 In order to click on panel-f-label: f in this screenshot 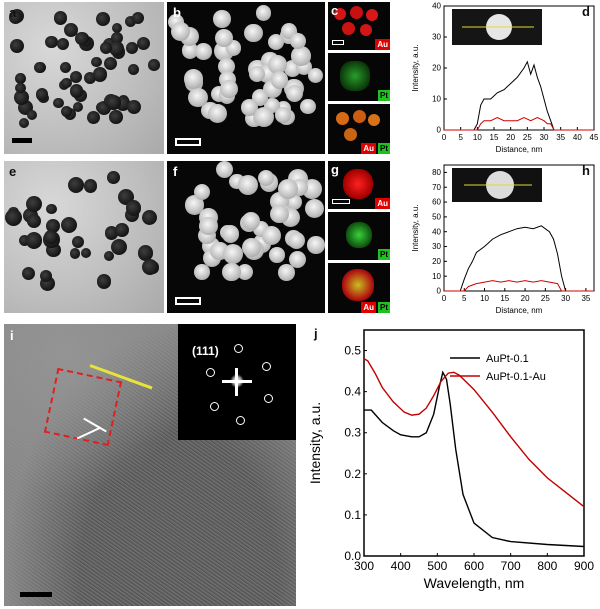, I will do `click(175, 171)`.